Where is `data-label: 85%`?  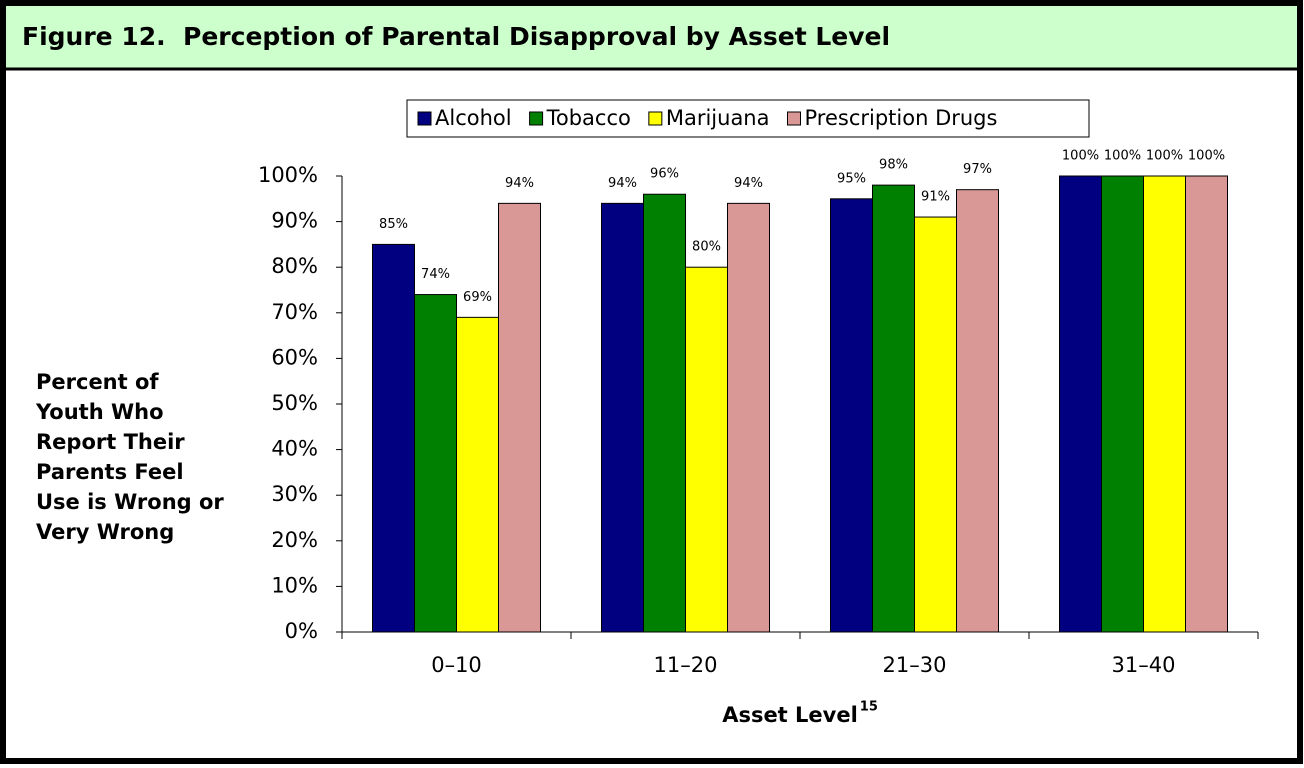
data-label: 85% is located at coordinates (393, 224).